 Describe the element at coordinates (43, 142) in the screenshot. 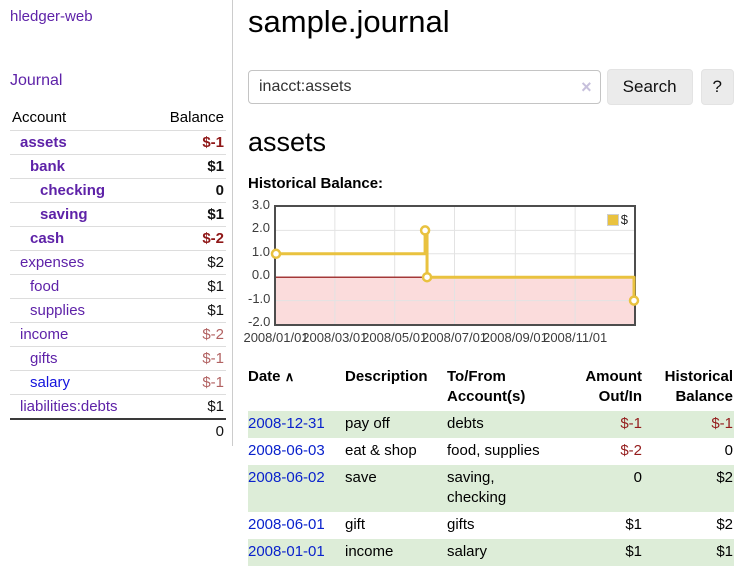

I see `account-link-assets: assets` at that location.